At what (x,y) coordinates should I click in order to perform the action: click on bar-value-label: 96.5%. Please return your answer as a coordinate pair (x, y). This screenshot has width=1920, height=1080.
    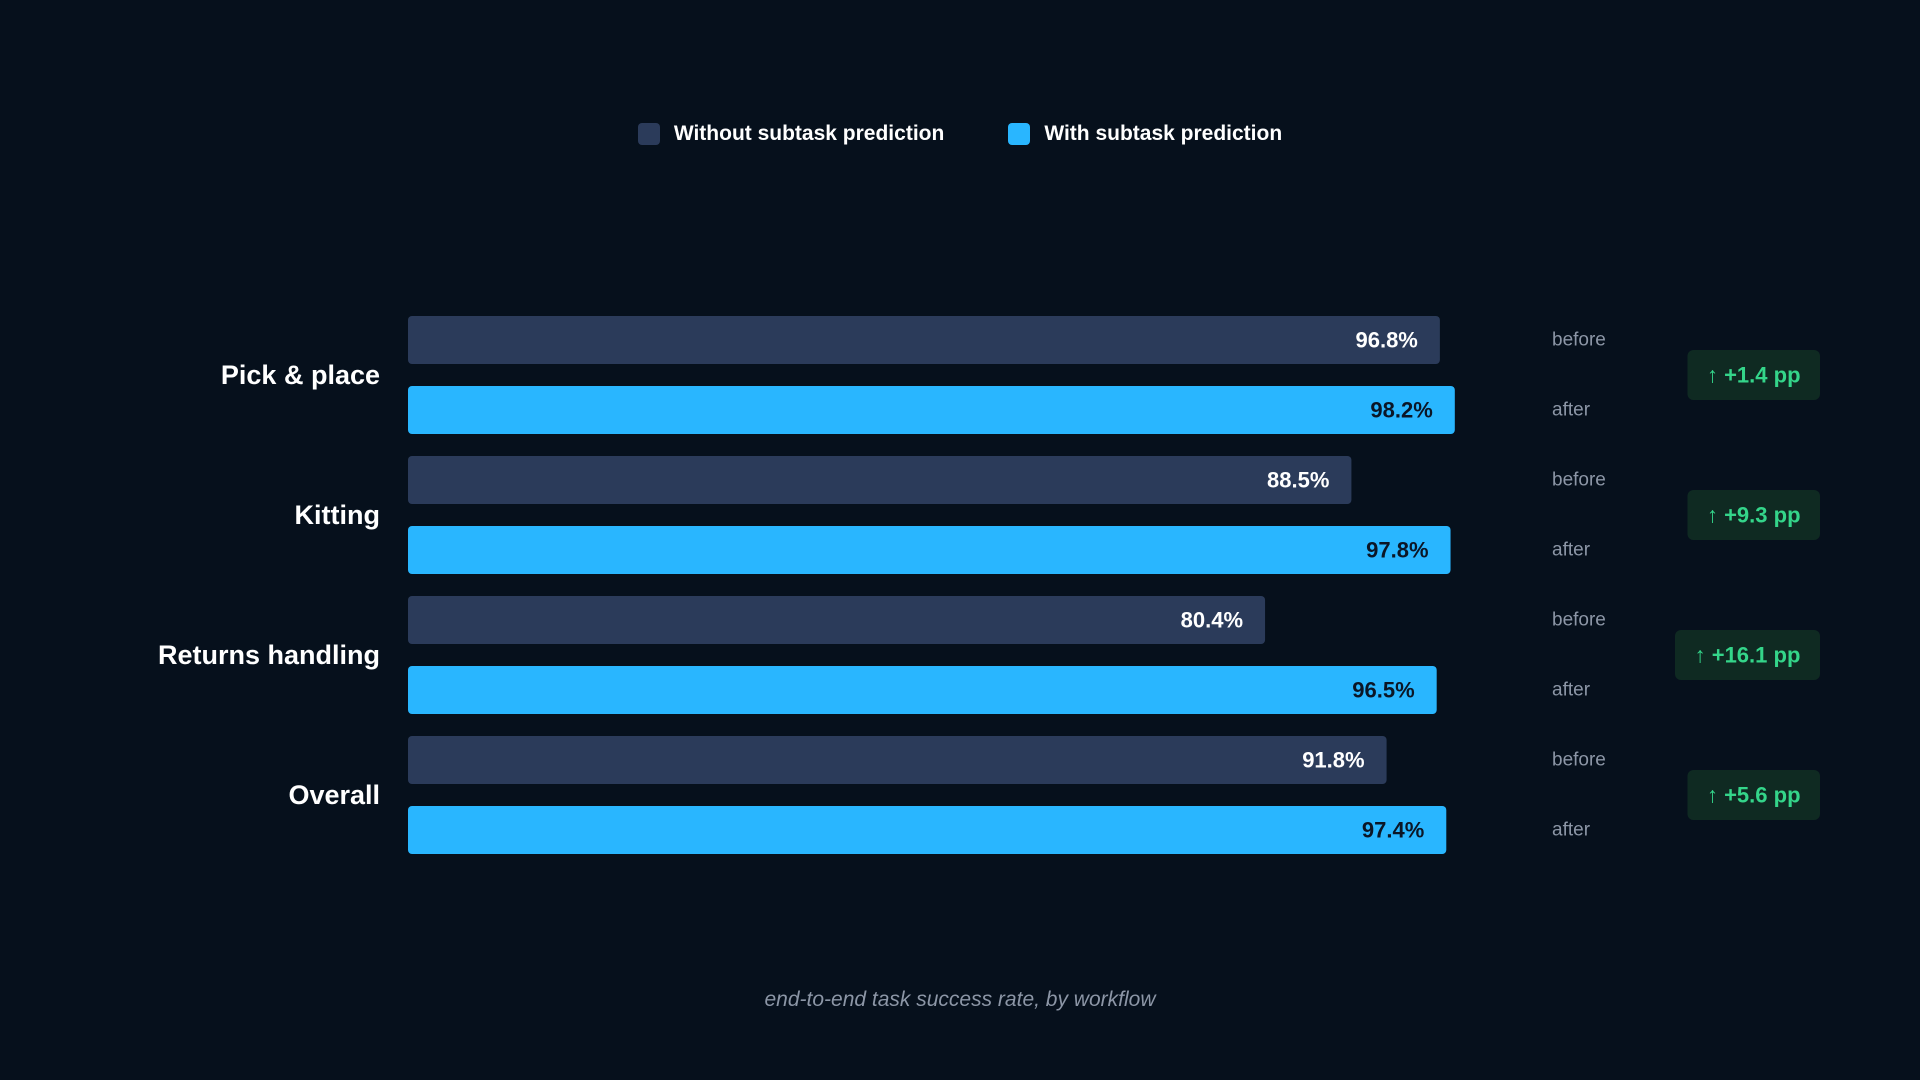
    Looking at the image, I should click on (1383, 690).